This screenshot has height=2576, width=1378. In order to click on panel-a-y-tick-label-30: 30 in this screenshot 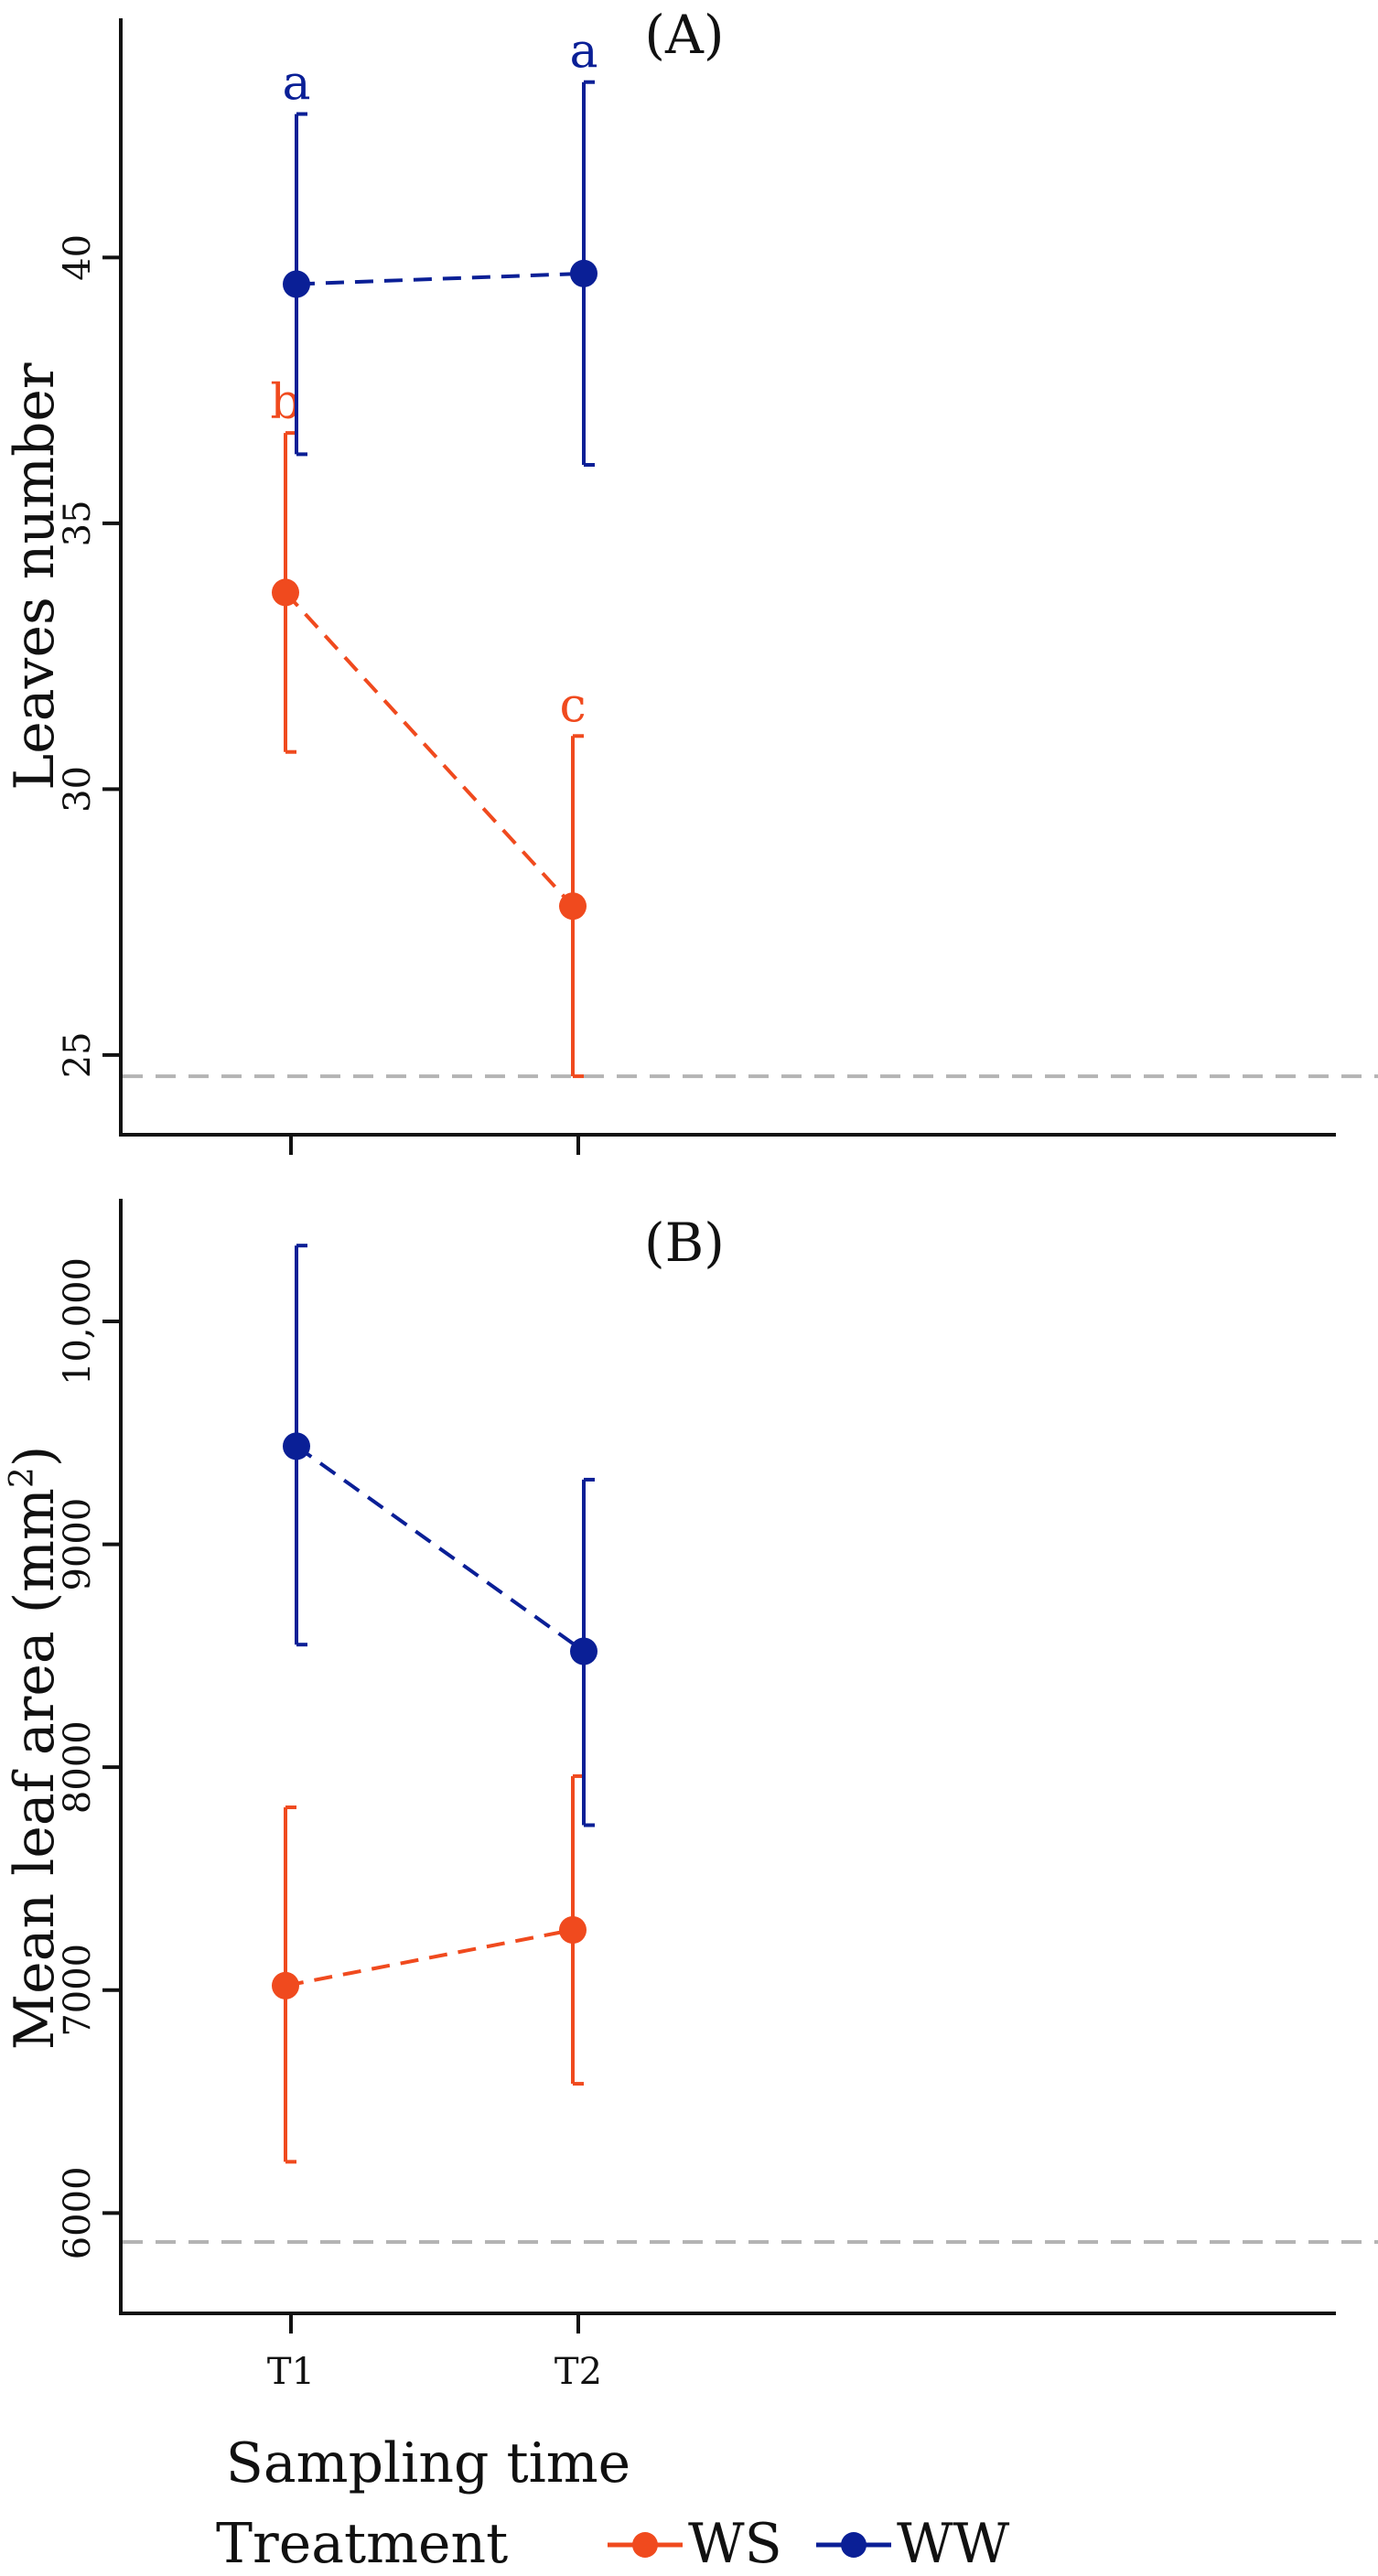, I will do `click(78, 789)`.